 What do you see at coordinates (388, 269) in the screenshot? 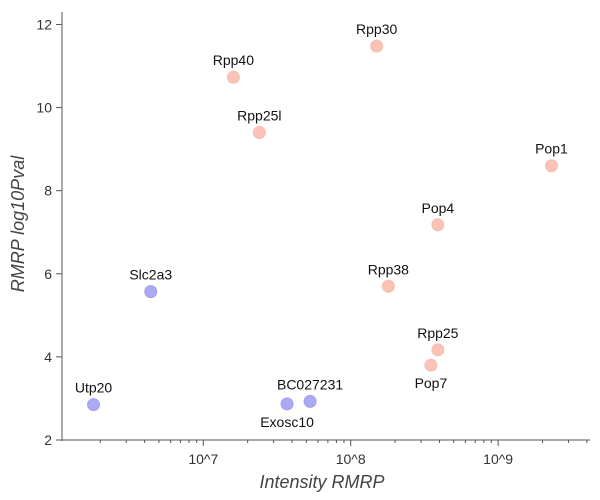
I see `point-label: Rpp38` at bounding box center [388, 269].